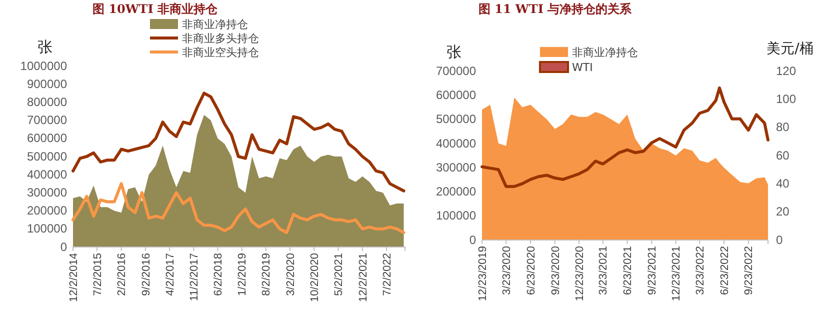 The image size is (814, 323). I want to click on x-tick-label: 7/2/2022, so click(387, 274).